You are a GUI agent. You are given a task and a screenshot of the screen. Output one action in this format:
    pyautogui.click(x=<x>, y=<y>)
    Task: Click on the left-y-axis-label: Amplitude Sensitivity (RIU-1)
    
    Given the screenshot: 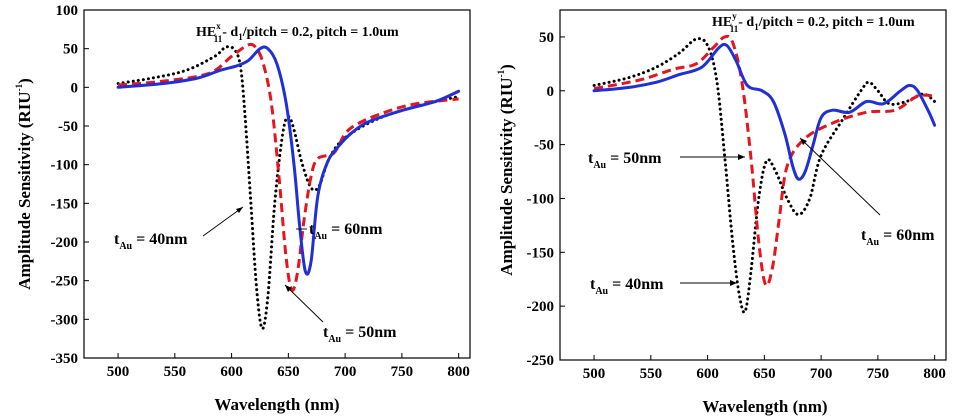 What is the action you would take?
    pyautogui.click(x=24, y=184)
    